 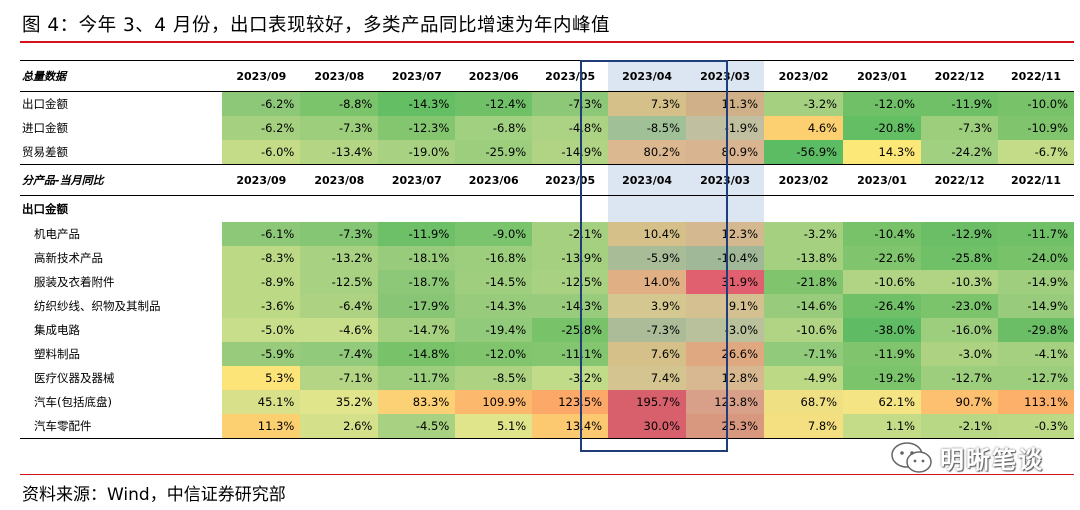 I want to click on data-cell: 5.1%, so click(x=494, y=426).